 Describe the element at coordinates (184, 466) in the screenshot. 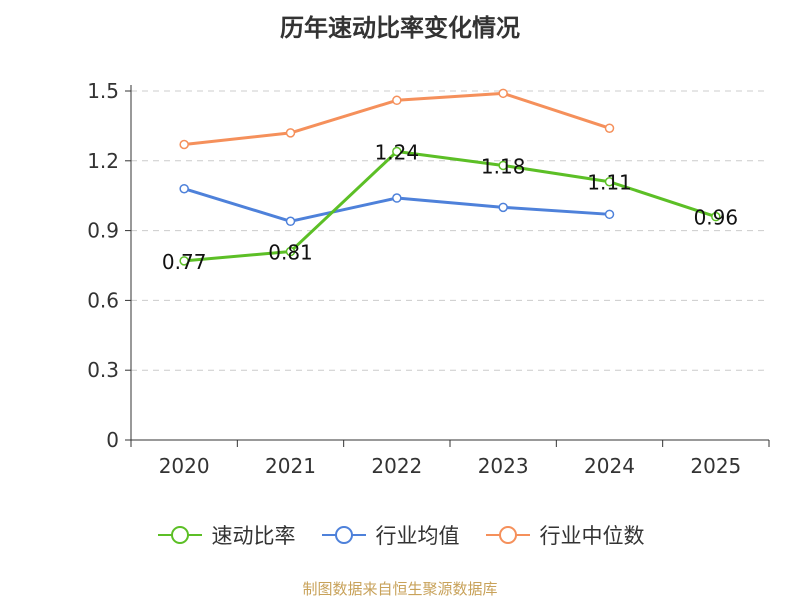

I see `x-tick-label: 2020` at that location.